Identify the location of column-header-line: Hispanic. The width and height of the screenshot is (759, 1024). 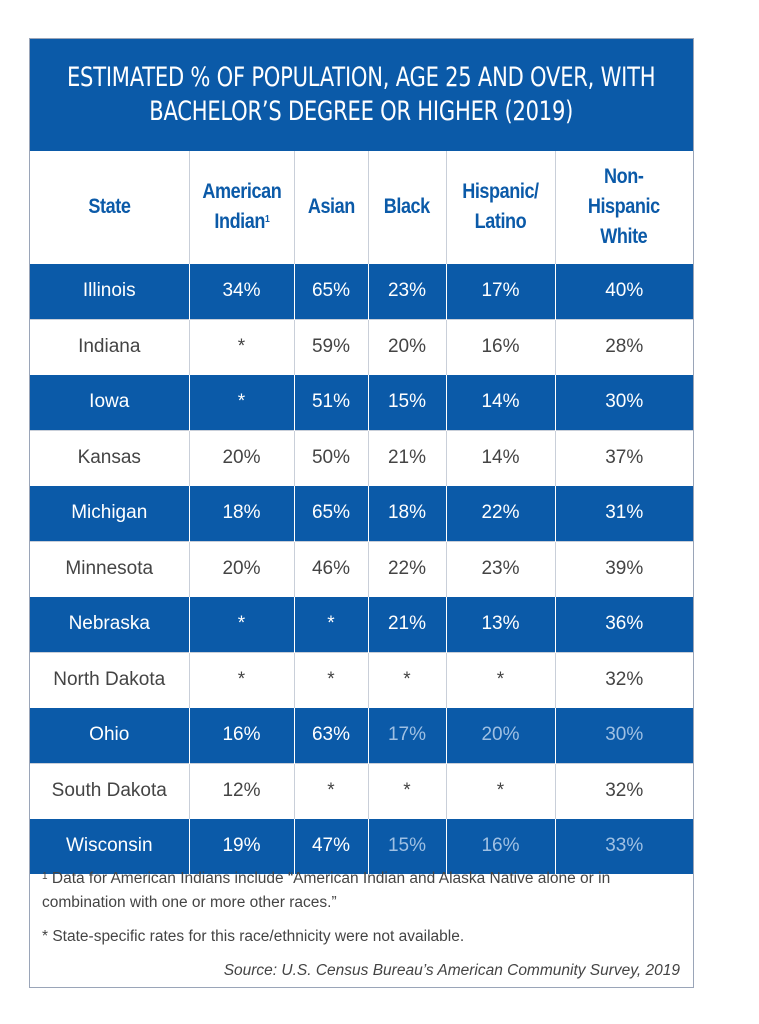
(624, 206).